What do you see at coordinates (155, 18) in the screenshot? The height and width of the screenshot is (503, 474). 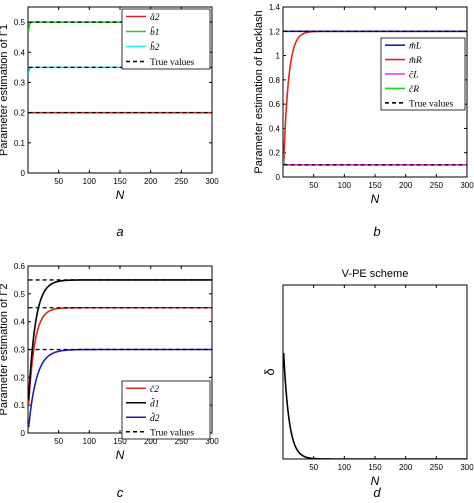 I see `legend-label: â2` at bounding box center [155, 18].